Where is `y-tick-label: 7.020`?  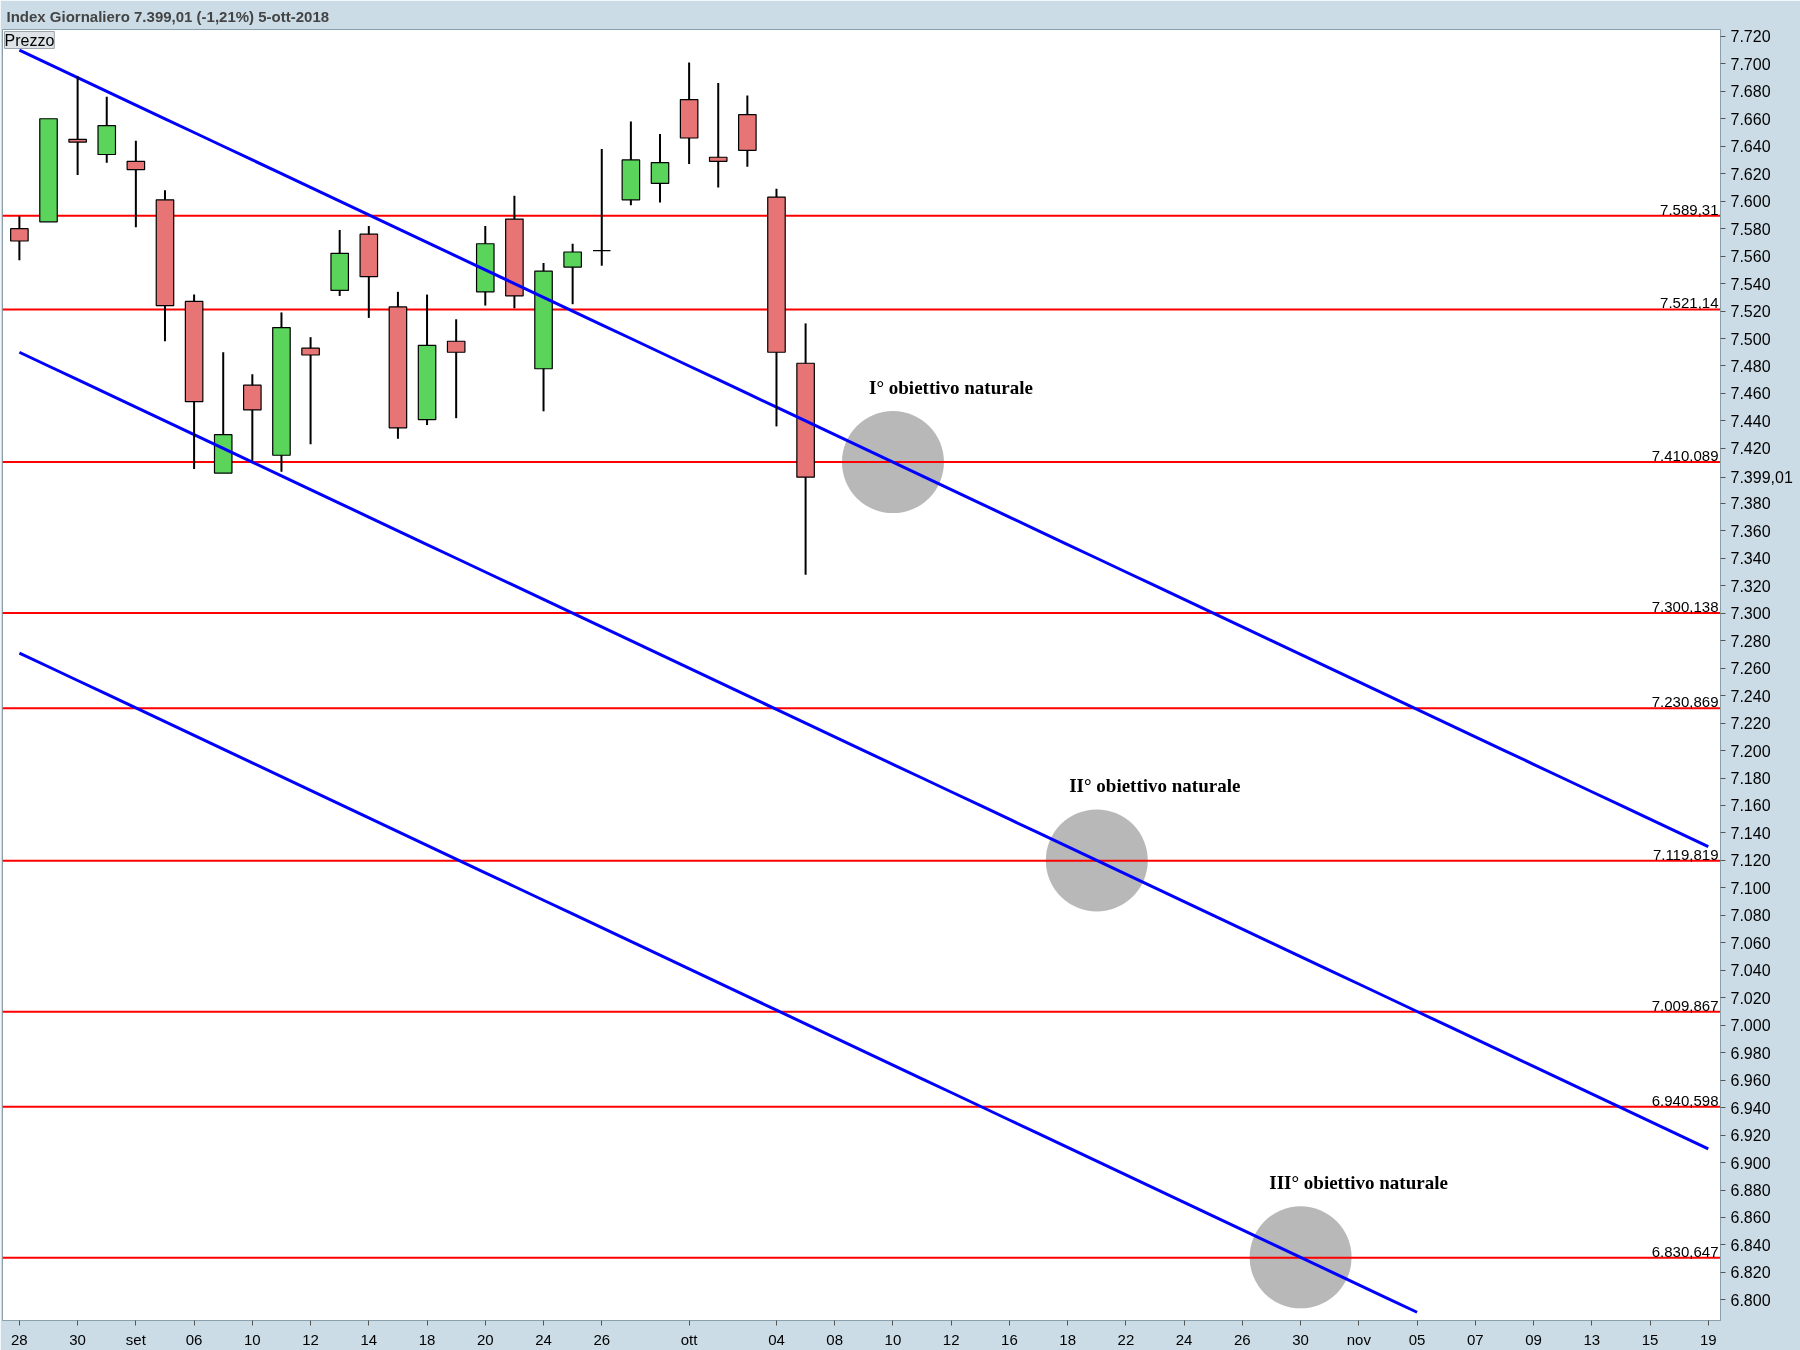 y-tick-label: 7.020 is located at coordinates (1750, 998).